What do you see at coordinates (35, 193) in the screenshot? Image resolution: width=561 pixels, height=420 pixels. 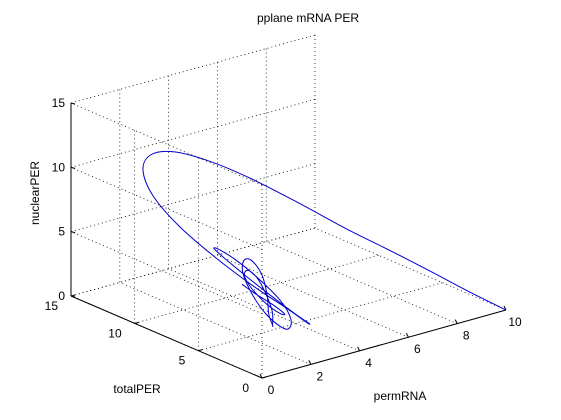 I see `z-axis-label: nuclearPER` at bounding box center [35, 193].